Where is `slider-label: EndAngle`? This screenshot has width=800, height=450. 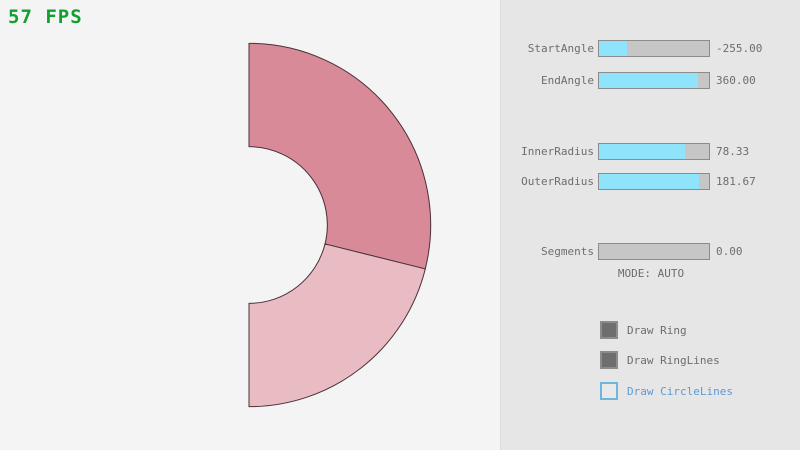
slider-label: EndAngle is located at coordinates (567, 80).